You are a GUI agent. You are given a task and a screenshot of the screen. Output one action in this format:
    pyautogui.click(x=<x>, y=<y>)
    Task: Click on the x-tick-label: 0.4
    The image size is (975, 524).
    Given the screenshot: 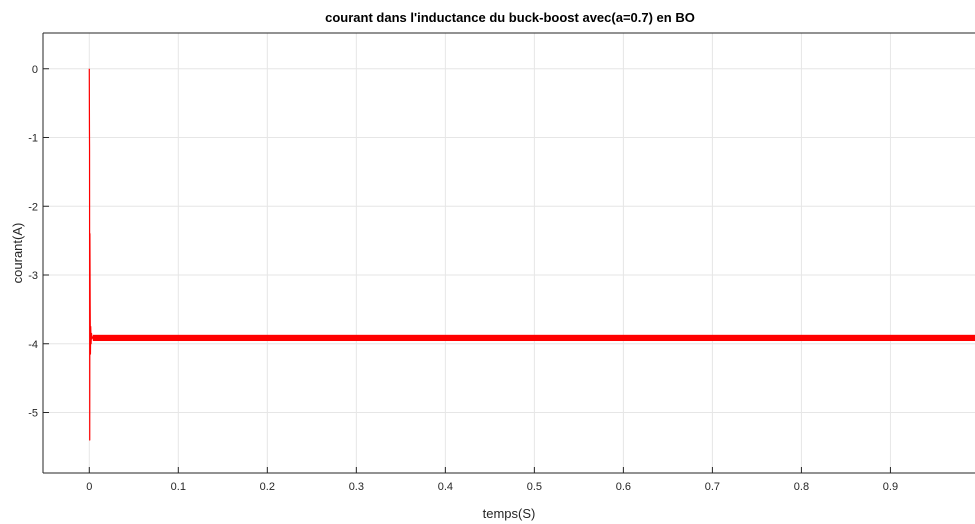 What is the action you would take?
    pyautogui.click(x=445, y=487)
    